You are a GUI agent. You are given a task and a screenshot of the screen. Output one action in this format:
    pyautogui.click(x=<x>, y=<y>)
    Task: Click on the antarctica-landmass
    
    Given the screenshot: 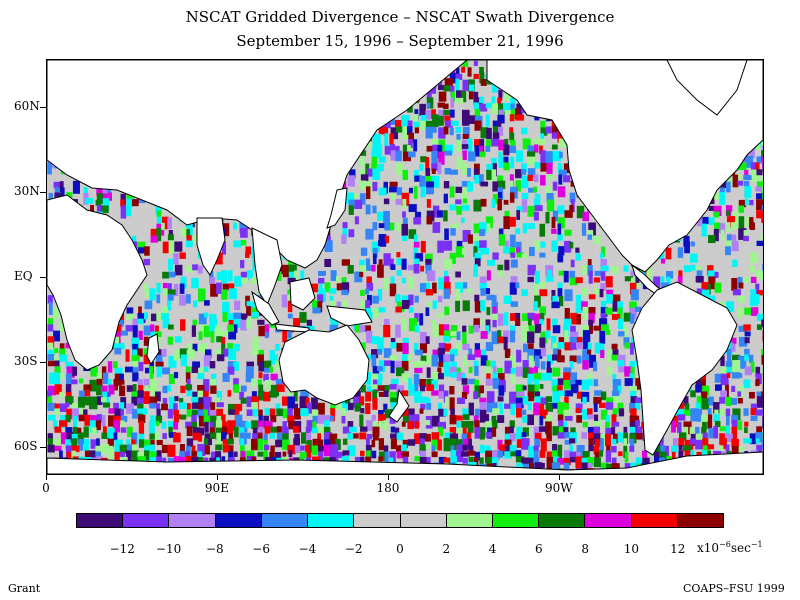 What is the action you would take?
    pyautogui.click(x=405, y=462)
    